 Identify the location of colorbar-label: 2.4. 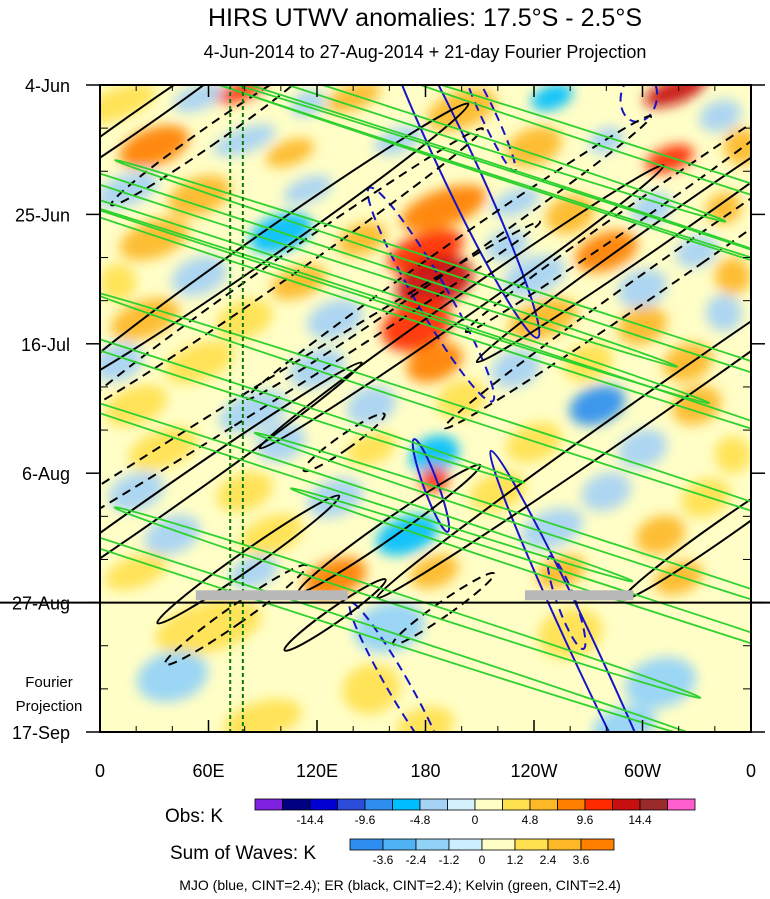
(548, 860).